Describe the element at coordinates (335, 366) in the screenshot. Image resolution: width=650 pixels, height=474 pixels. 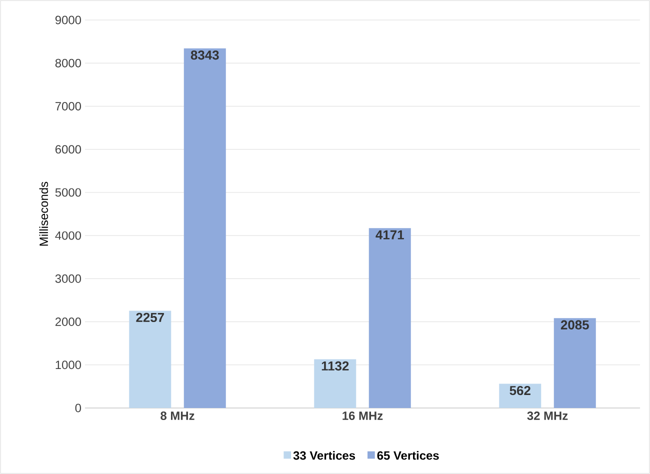
I see `data-label: 1132` at that location.